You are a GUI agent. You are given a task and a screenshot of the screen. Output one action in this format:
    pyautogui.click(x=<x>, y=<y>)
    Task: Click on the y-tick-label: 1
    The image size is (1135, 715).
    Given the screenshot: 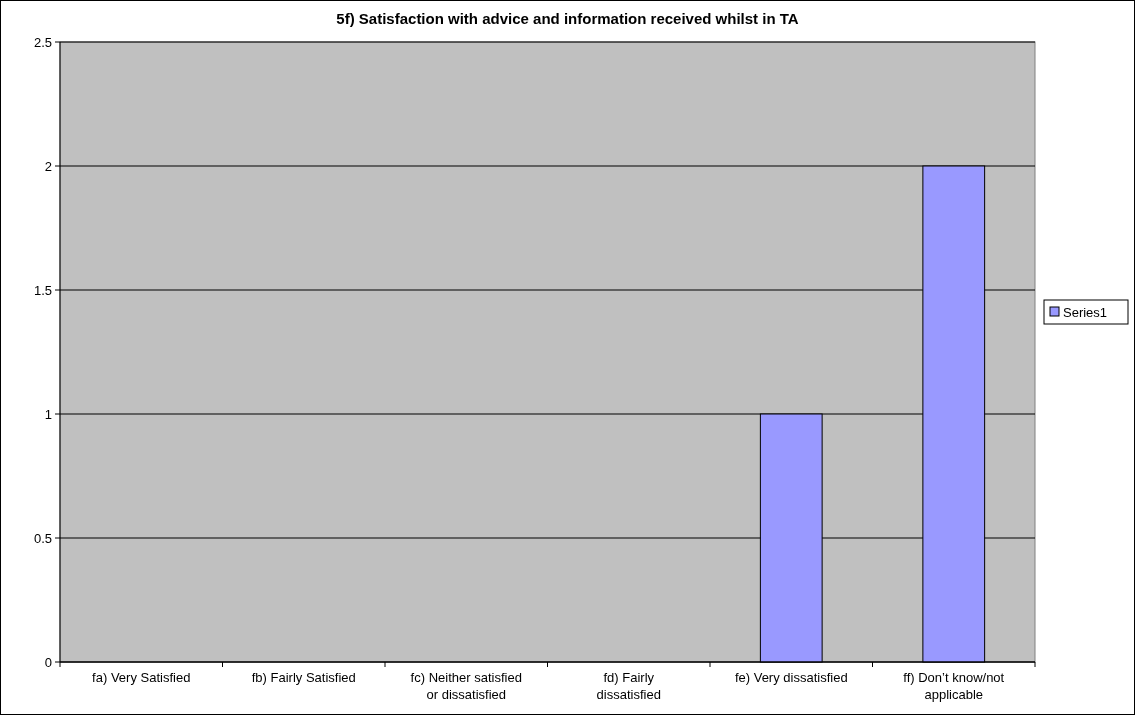 What is the action you would take?
    pyautogui.click(x=48, y=414)
    